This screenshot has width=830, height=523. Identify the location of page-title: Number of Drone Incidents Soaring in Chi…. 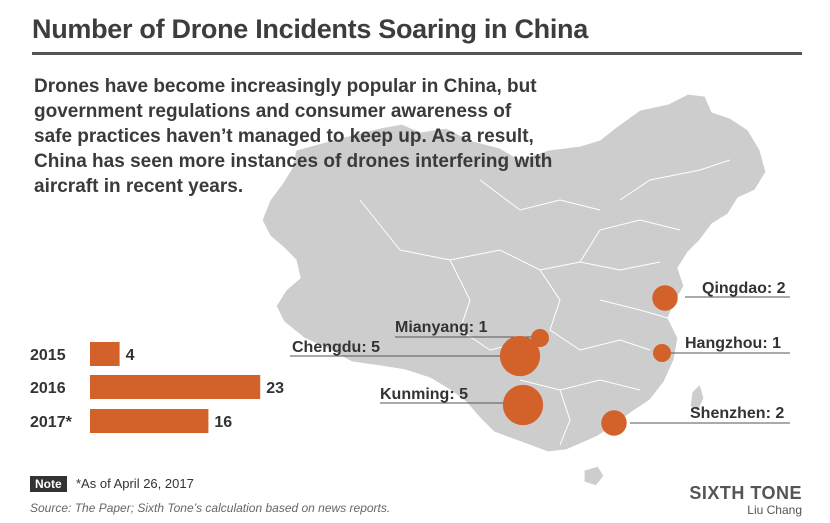
(310, 29).